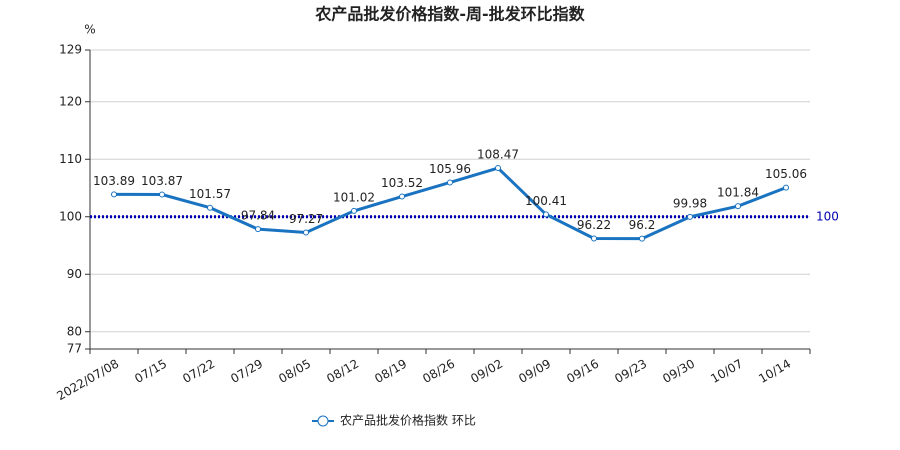  What do you see at coordinates (210, 194) in the screenshot?
I see `data-label: 101.57` at bounding box center [210, 194].